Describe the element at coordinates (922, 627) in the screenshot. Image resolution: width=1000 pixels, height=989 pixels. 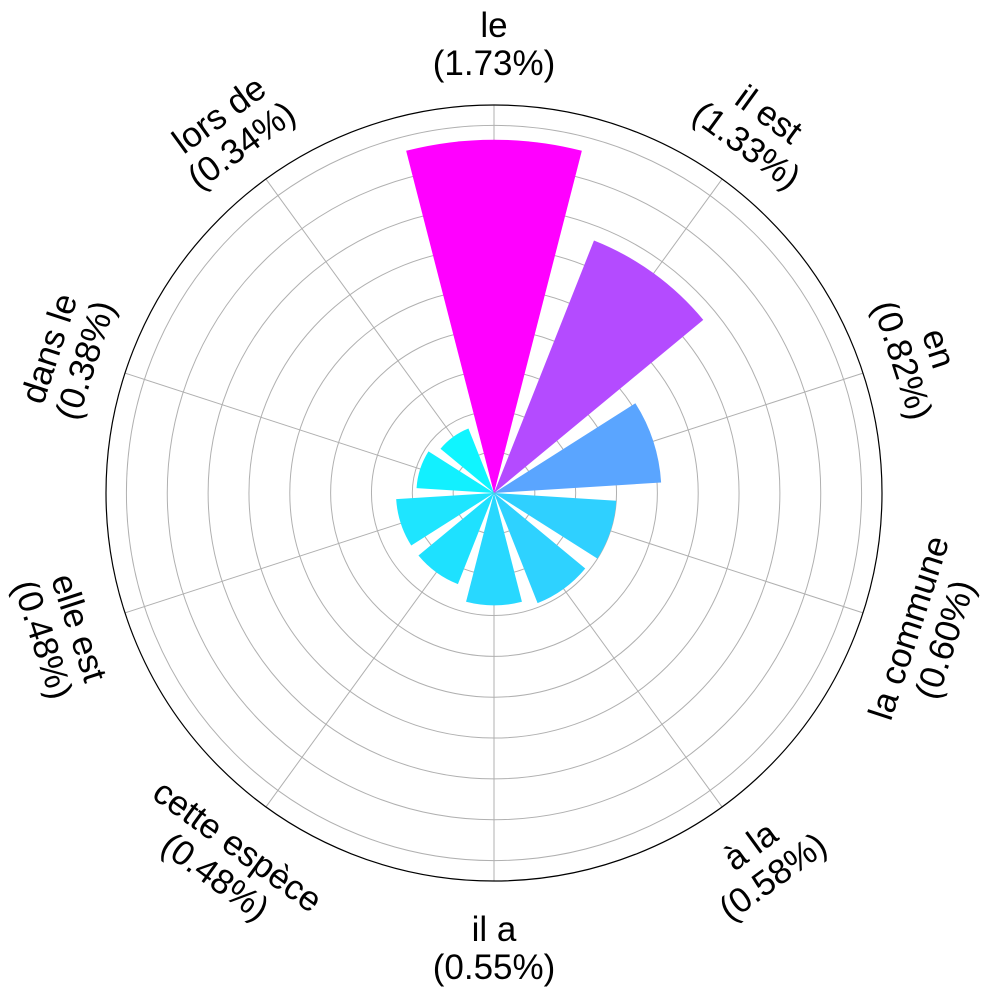
I see `category-label: la commune(0.60%)` at that location.